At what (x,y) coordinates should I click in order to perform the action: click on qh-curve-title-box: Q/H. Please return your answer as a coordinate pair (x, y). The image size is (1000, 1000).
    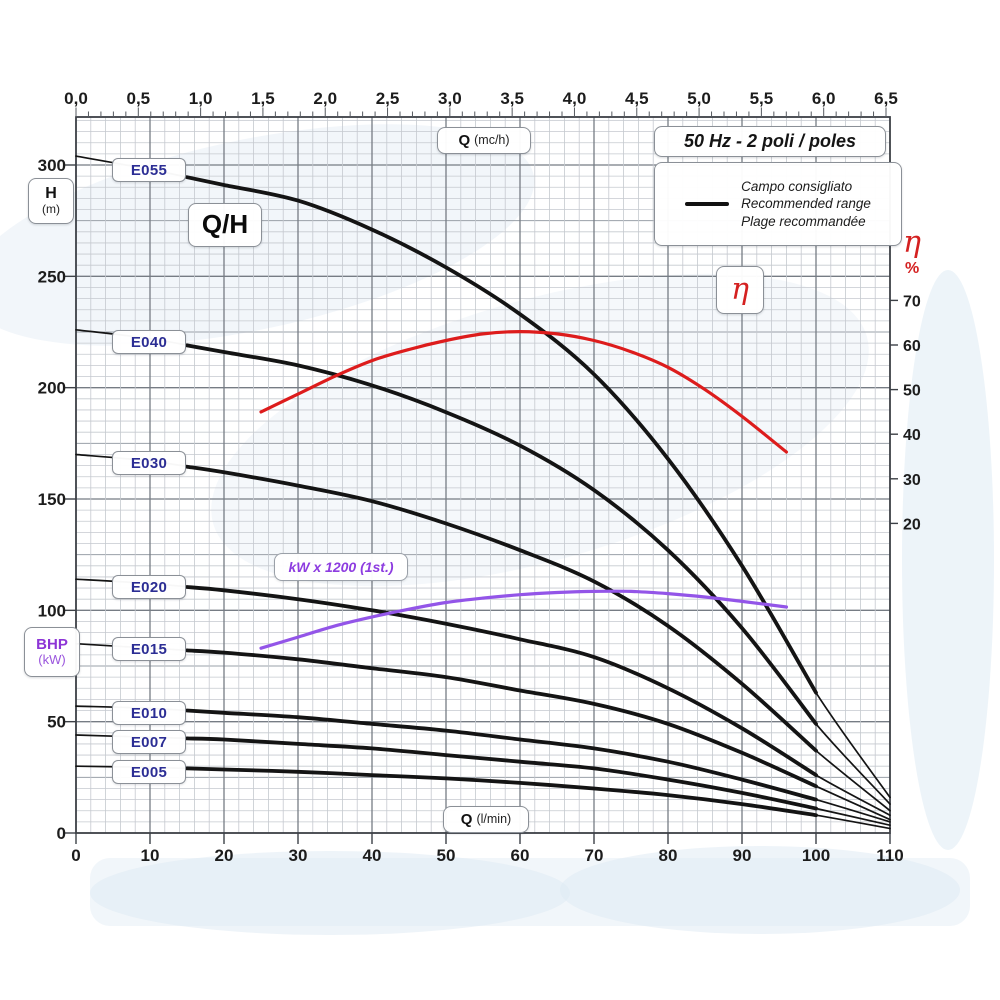
    Looking at the image, I should click on (225, 225).